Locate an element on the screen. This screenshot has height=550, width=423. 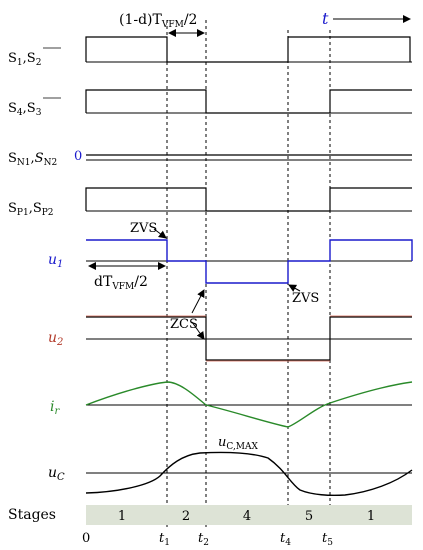
signal-s1-s2: S1,S2 is located at coordinates (210, 52).